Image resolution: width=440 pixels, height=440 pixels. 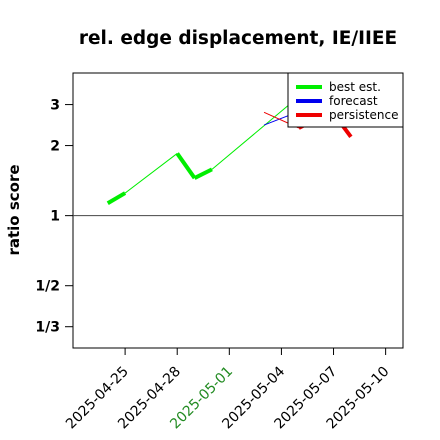 I want to click on y-tick-label: 1, so click(x=55, y=217).